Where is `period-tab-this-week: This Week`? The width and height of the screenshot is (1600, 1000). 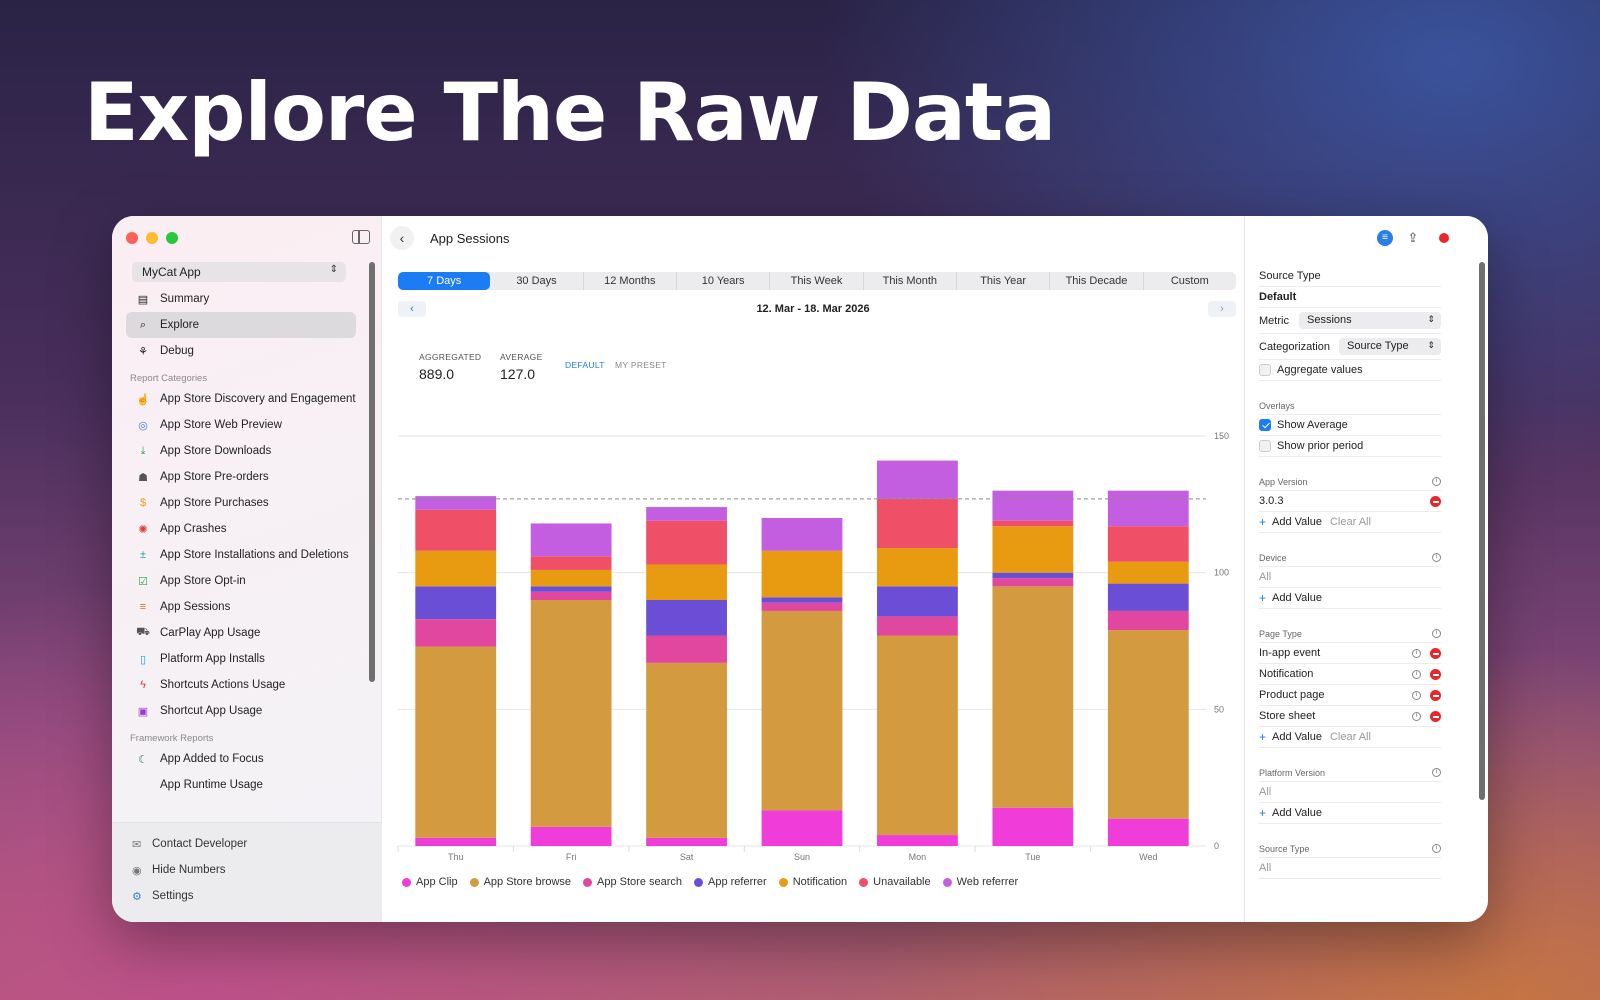 period-tab-this-week: This Week is located at coordinates (817, 281).